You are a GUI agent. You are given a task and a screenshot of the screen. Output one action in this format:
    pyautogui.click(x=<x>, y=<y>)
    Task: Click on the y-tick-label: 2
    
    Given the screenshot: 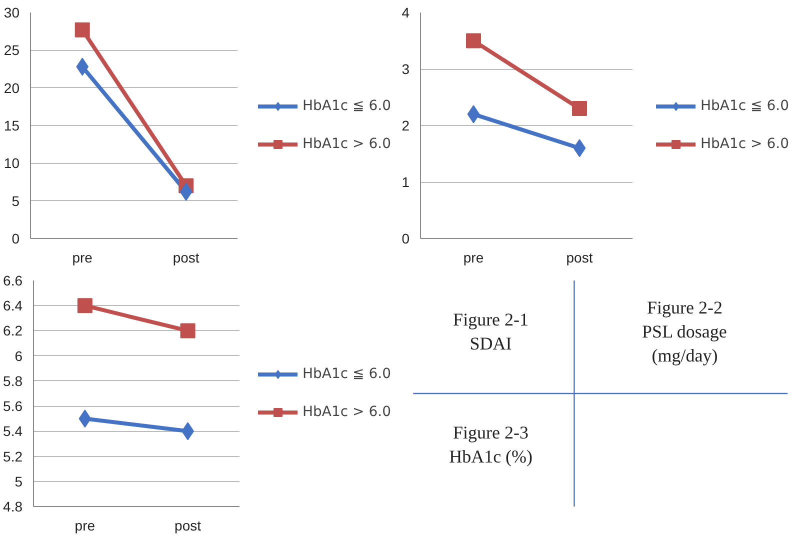 What is the action you would take?
    pyautogui.click(x=406, y=126)
    